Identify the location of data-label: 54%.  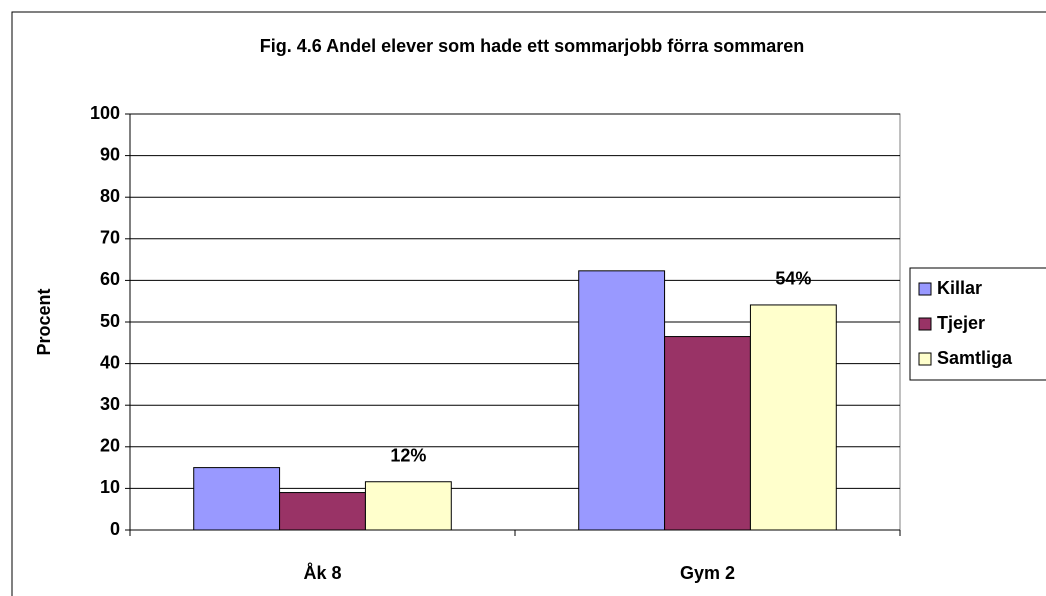
(793, 279).